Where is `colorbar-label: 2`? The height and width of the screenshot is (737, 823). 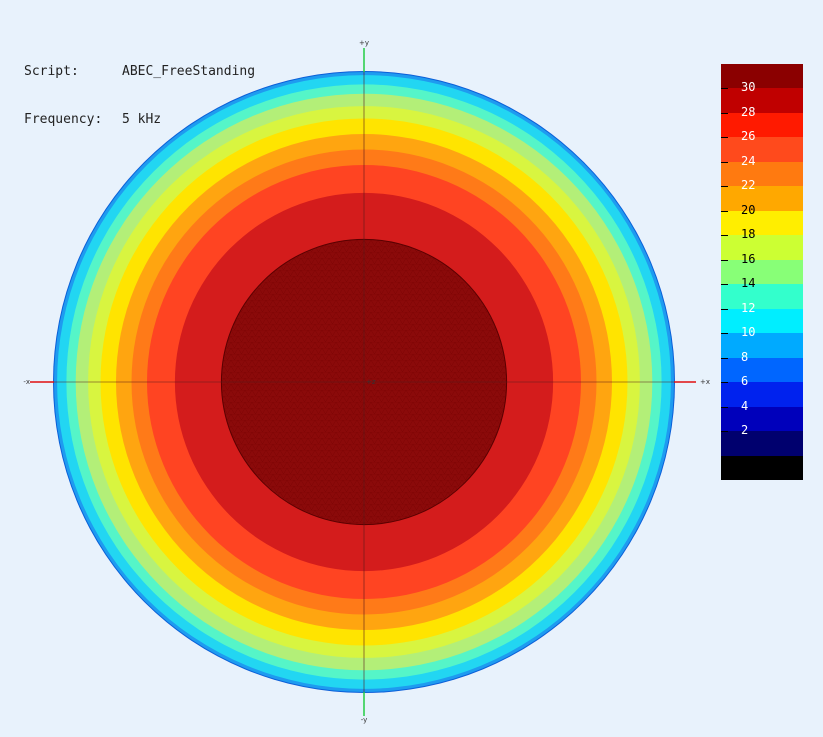 colorbar-label: 2 is located at coordinates (745, 430).